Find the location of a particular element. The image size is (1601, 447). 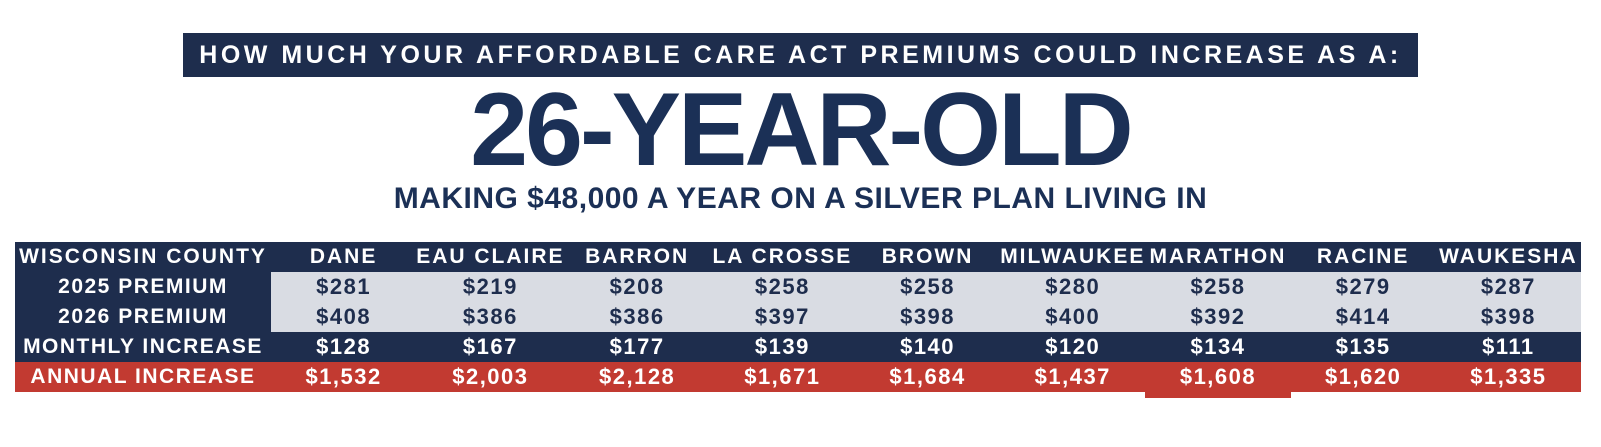

row-label-2026-premium: 2026 PREMIUM is located at coordinates (143, 316).